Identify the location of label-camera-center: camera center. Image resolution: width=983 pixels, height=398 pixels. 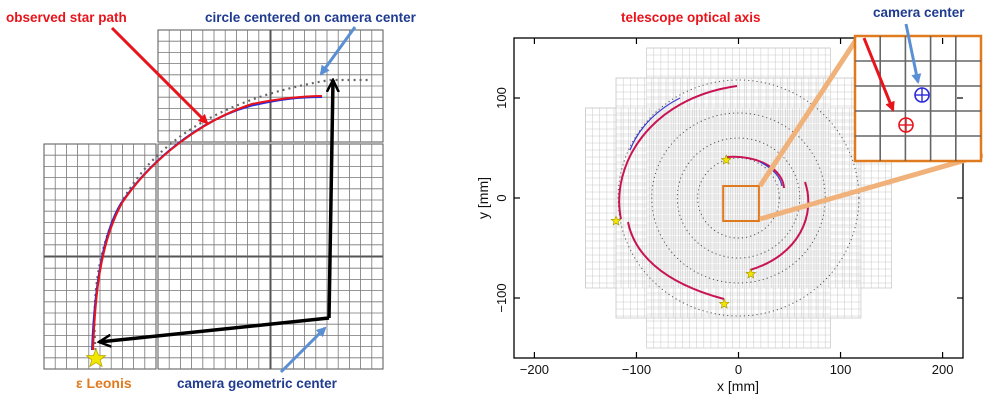
(919, 12).